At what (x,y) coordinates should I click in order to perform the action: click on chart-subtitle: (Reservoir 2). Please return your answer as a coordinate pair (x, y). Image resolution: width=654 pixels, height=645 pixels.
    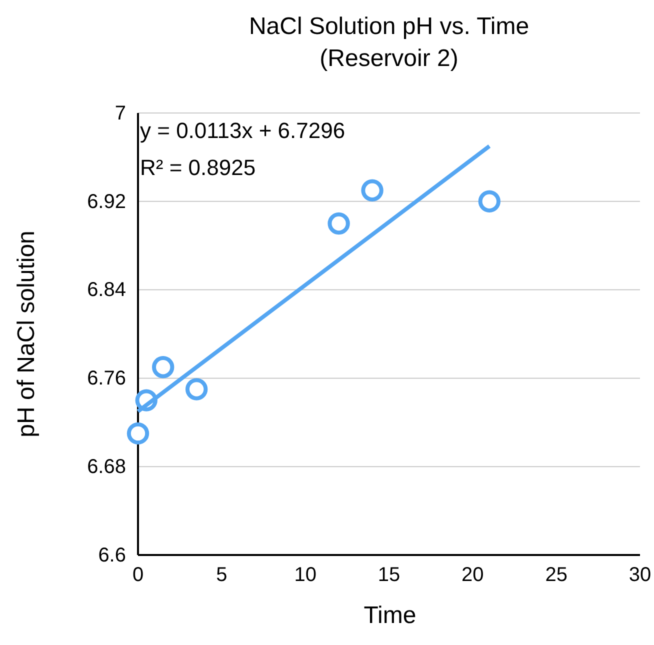
    Looking at the image, I should click on (389, 58).